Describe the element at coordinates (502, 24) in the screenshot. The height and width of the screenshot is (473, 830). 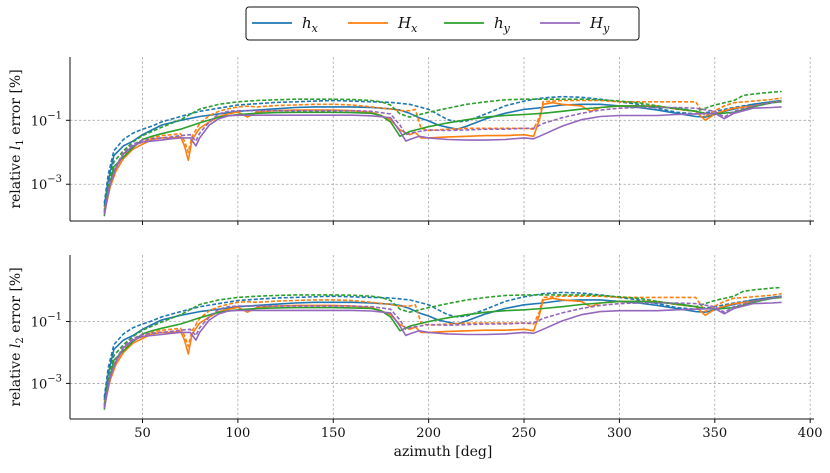
I see `legend-entry-label: hy` at that location.